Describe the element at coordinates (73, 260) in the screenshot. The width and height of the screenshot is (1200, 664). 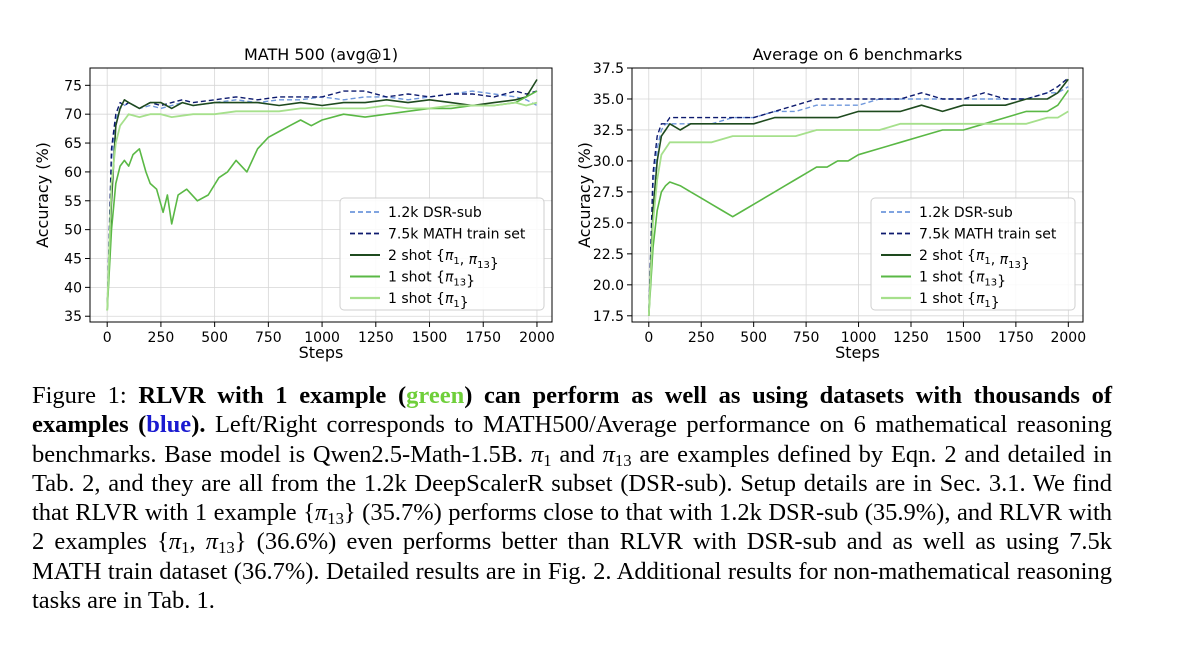
I see `y-tick-label: 45` at that location.